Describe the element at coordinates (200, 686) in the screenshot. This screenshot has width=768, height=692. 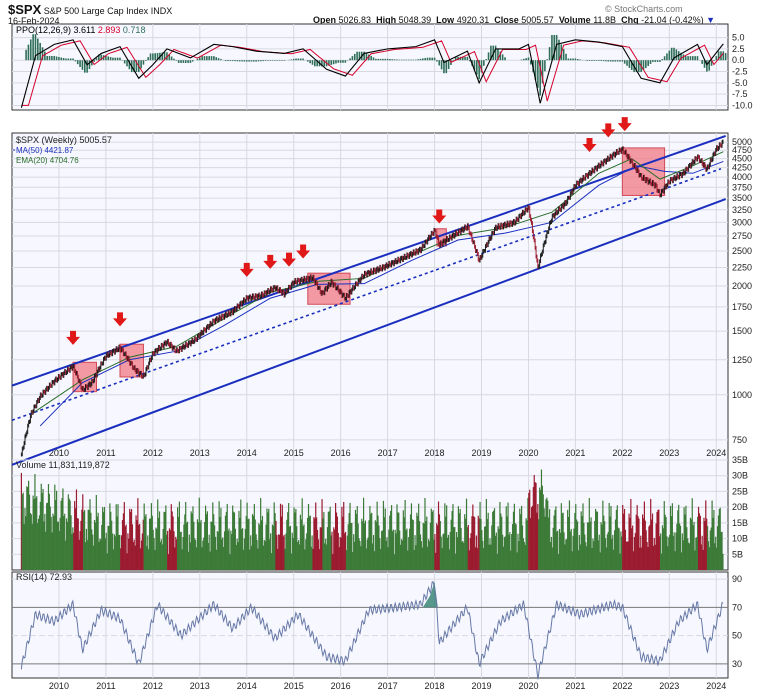
I see `x-tick-label: 2013` at that location.